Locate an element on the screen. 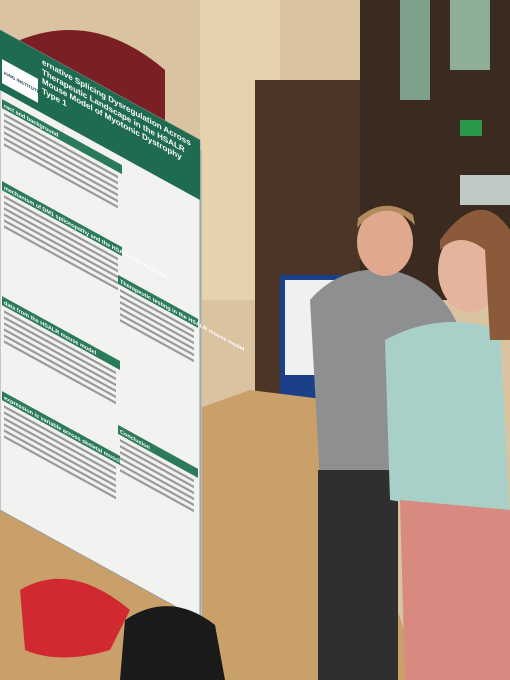 This screenshot has height=680, width=510. poster-header is located at coordinates (100, 115).